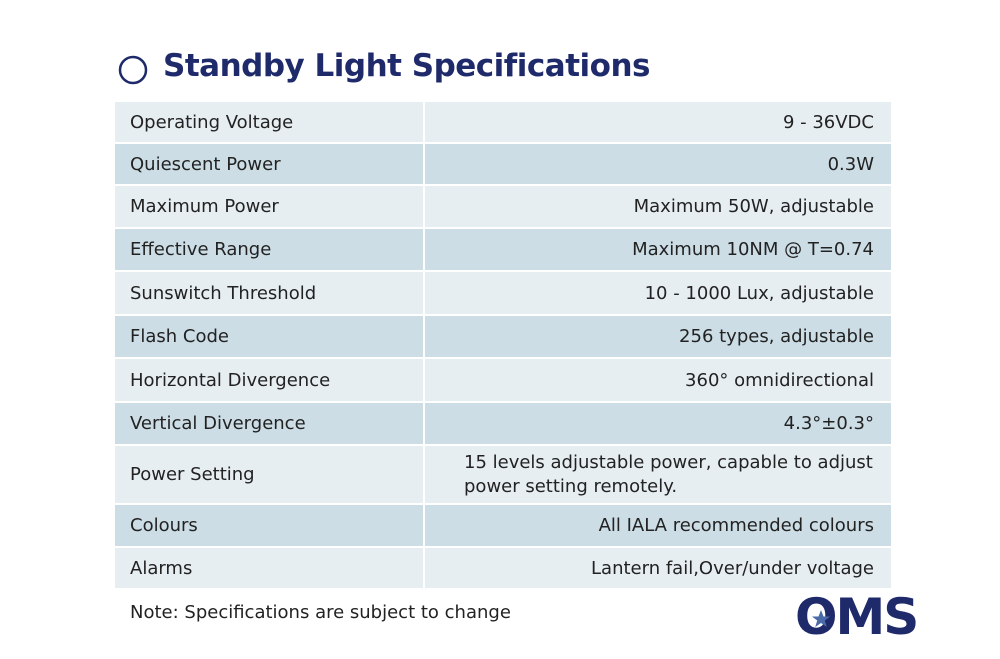 This screenshot has height=659, width=1000. I want to click on spec-label: Colours, so click(270, 525).